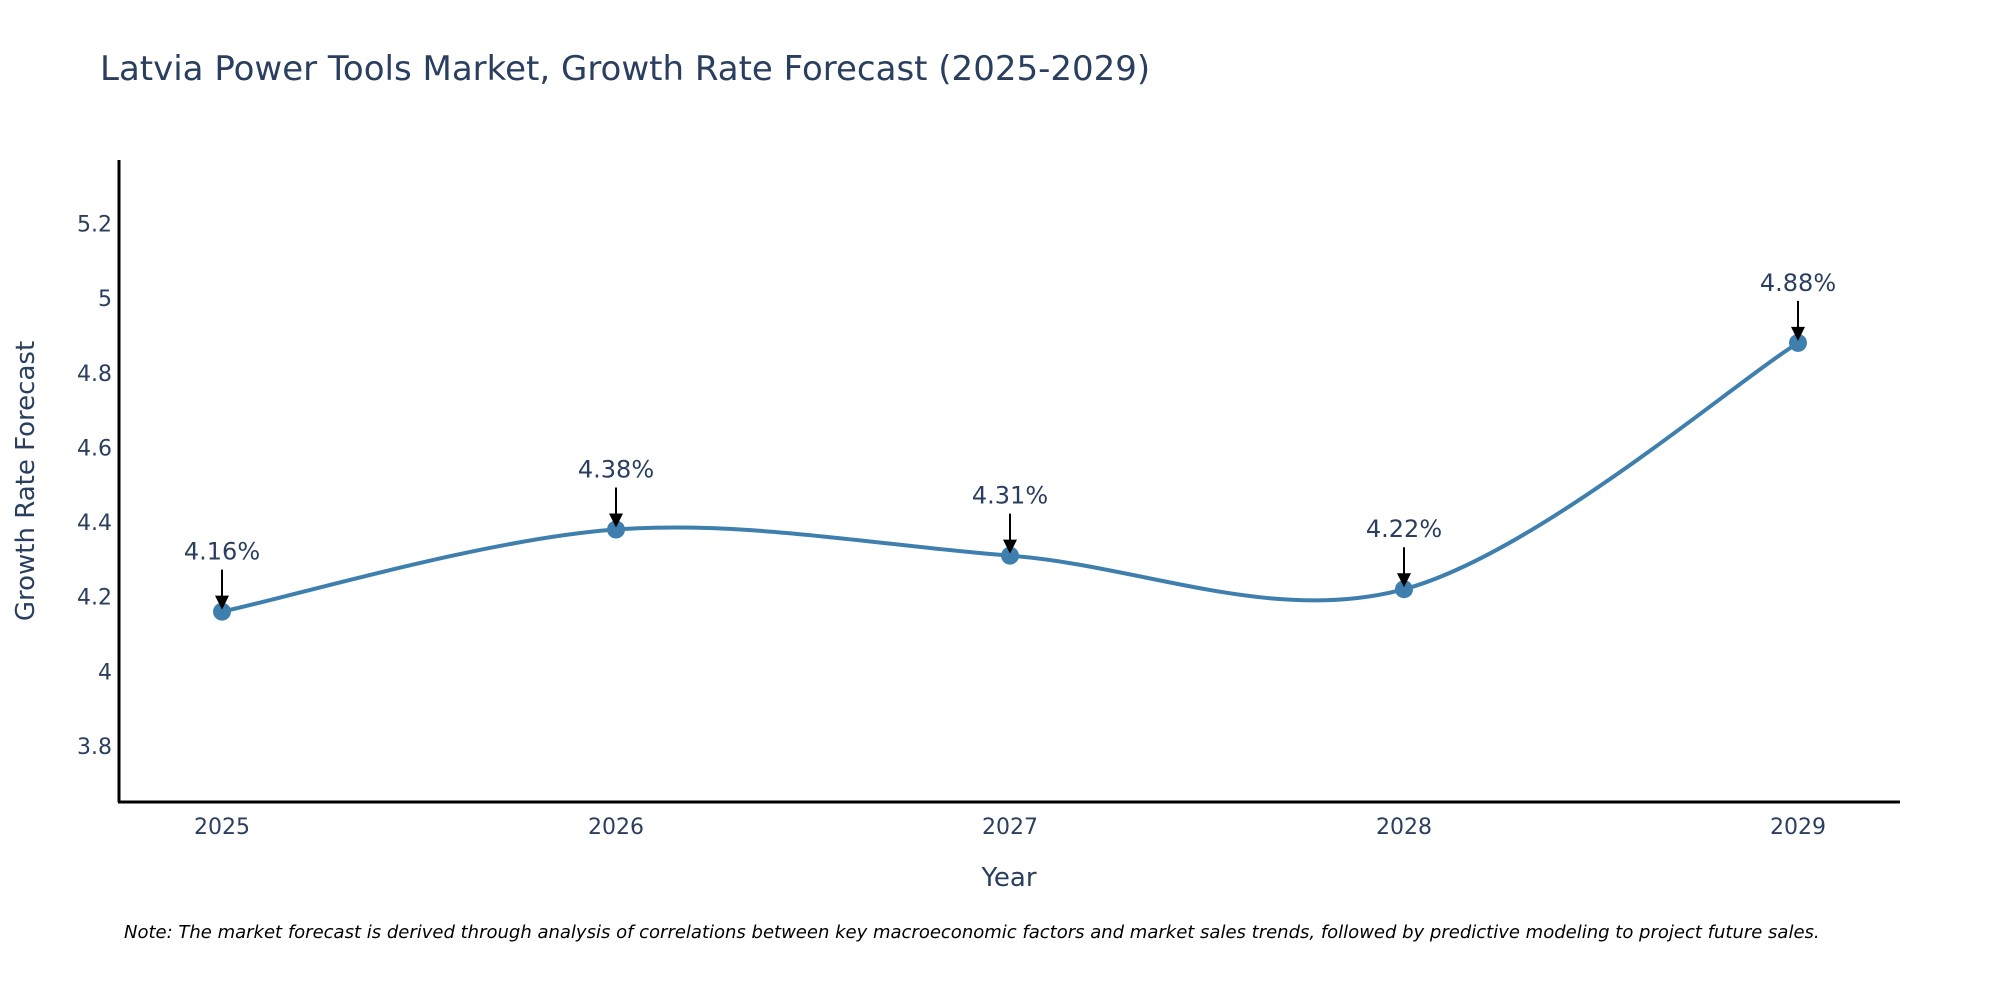 The image size is (2000, 1000). I want to click on x-tick-label: 2029, so click(1798, 827).